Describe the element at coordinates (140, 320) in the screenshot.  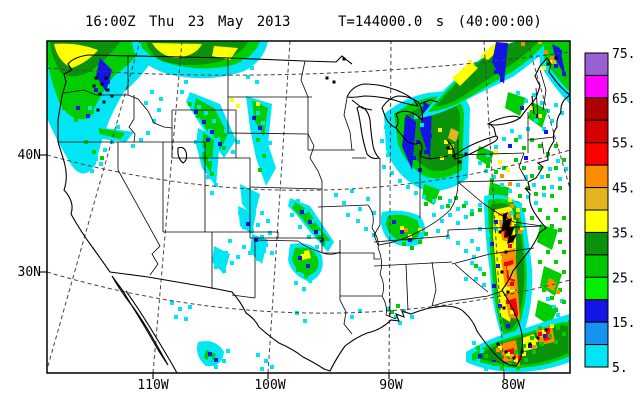
I see `coastline` at that location.